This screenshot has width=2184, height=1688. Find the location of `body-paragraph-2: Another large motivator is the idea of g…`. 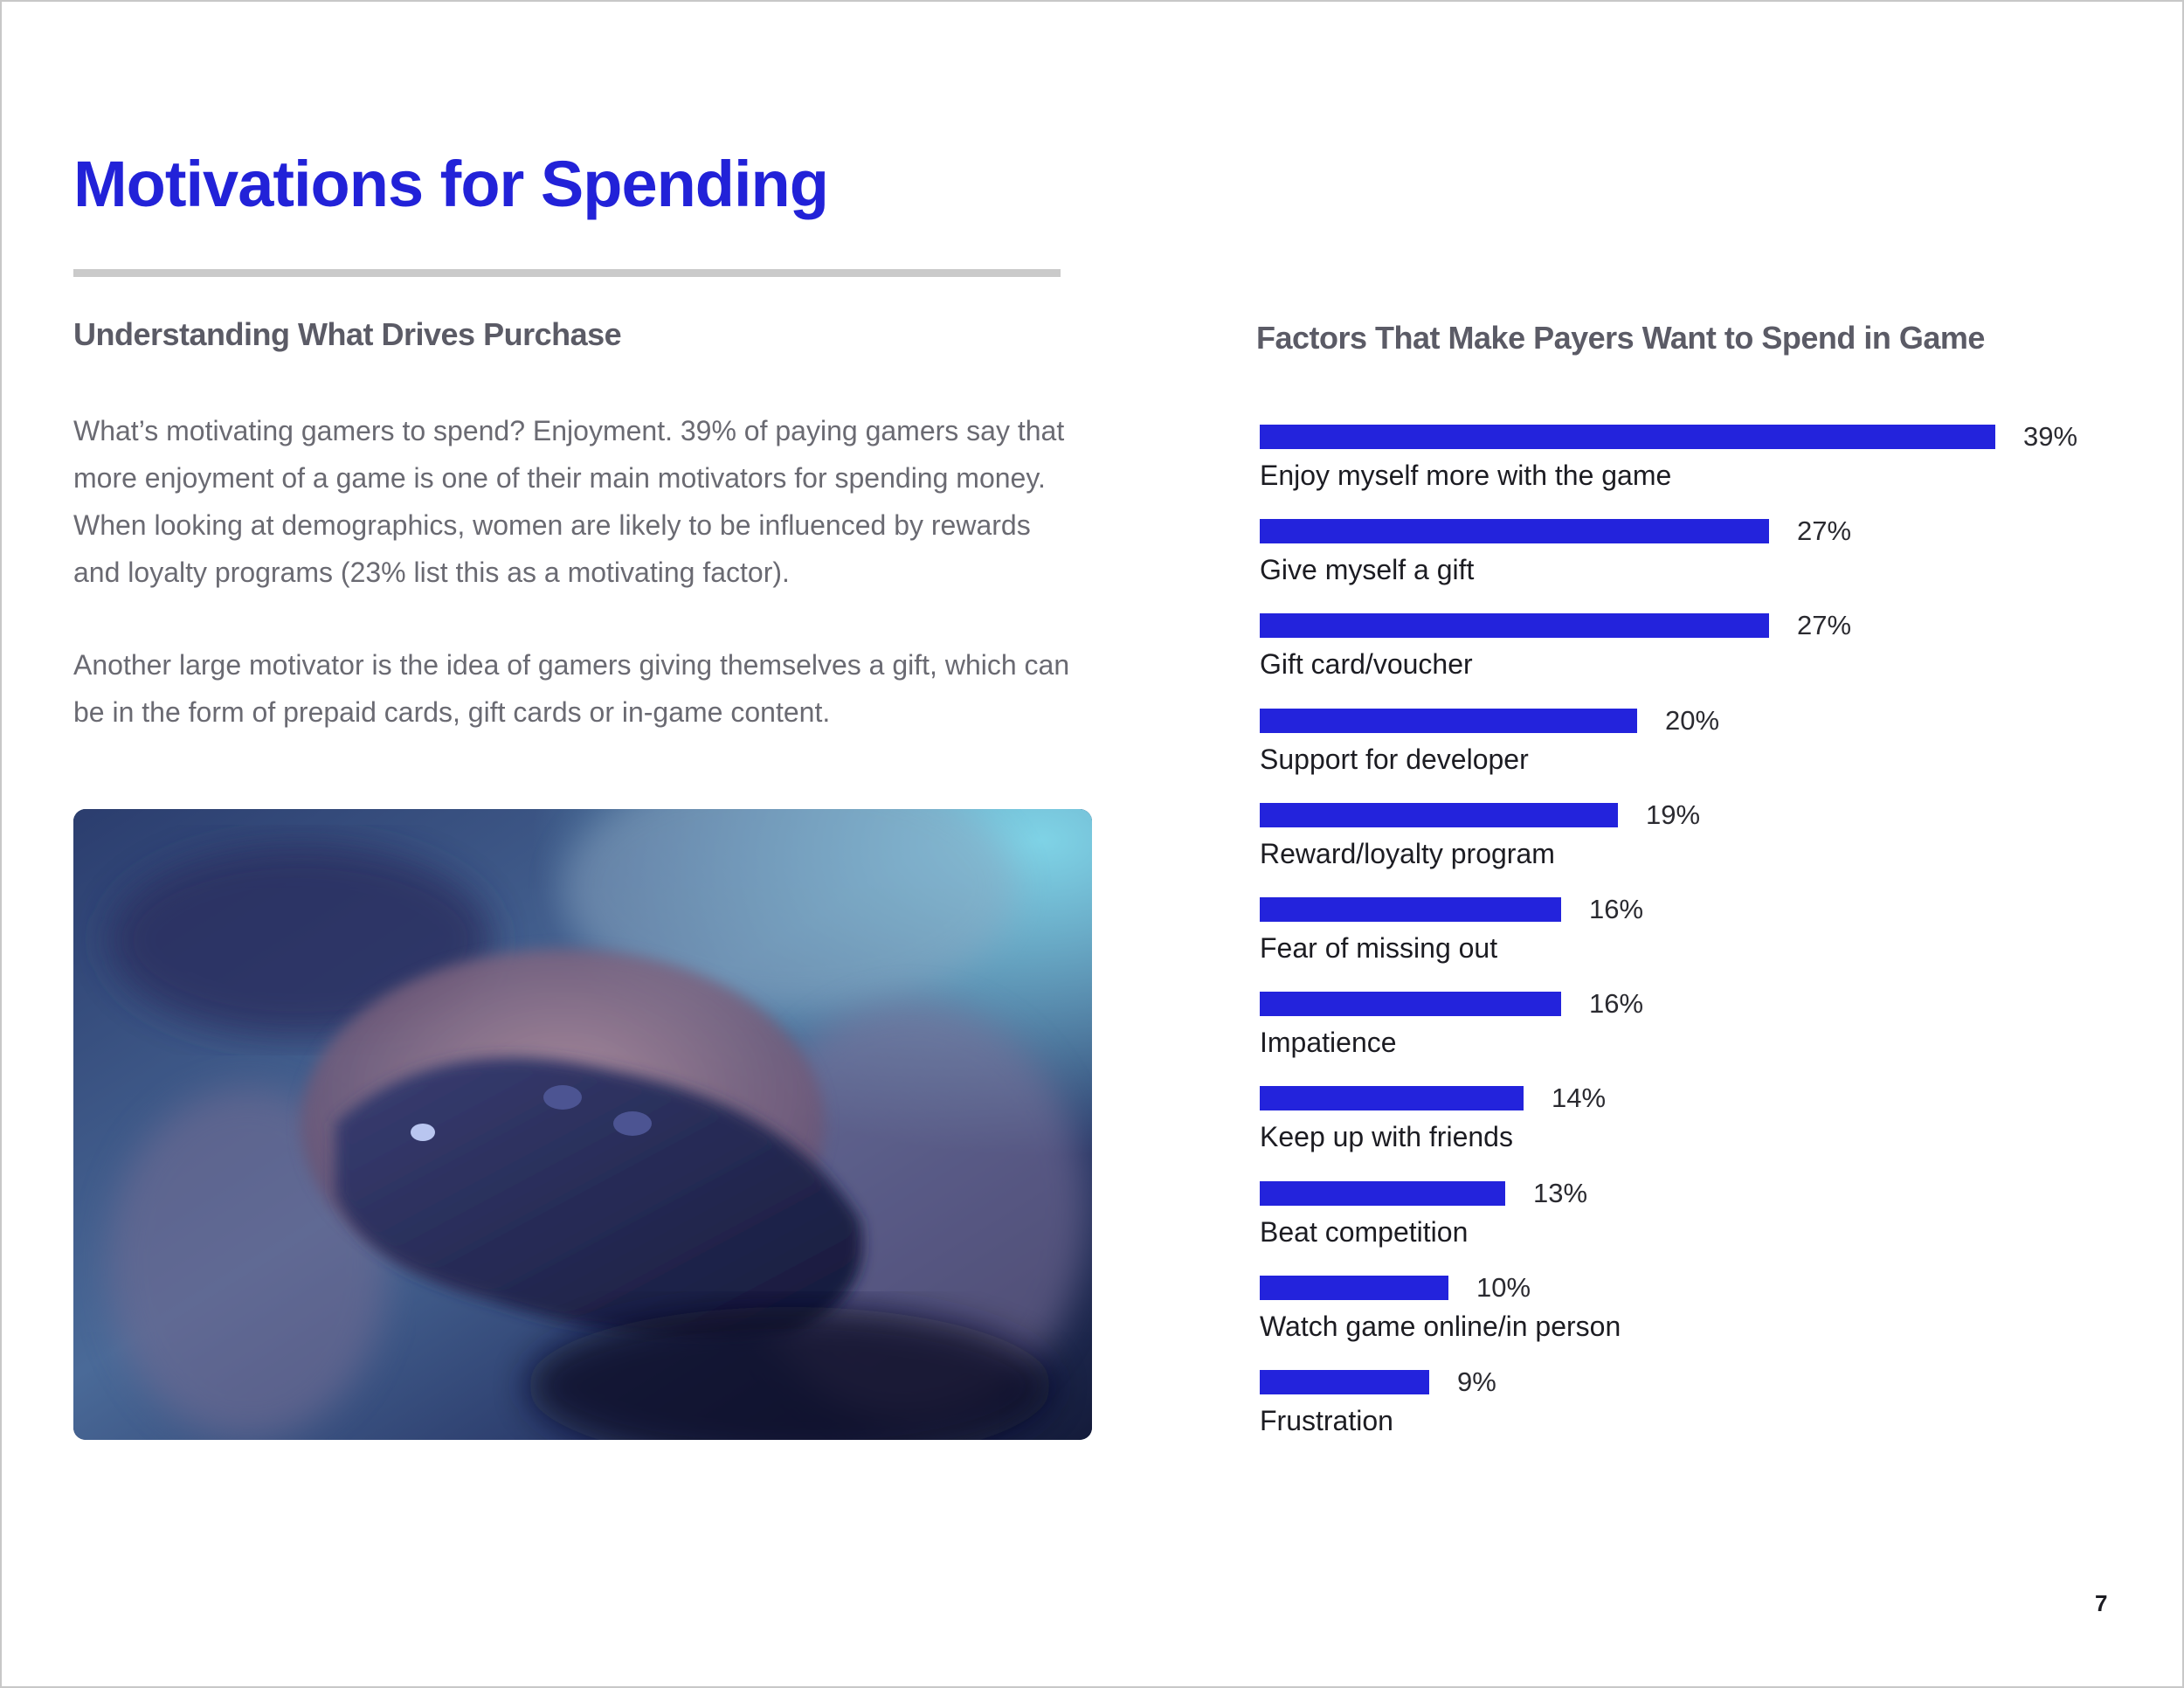

body-paragraph-2: Another large motivator is the idea of g… is located at coordinates (571, 688).